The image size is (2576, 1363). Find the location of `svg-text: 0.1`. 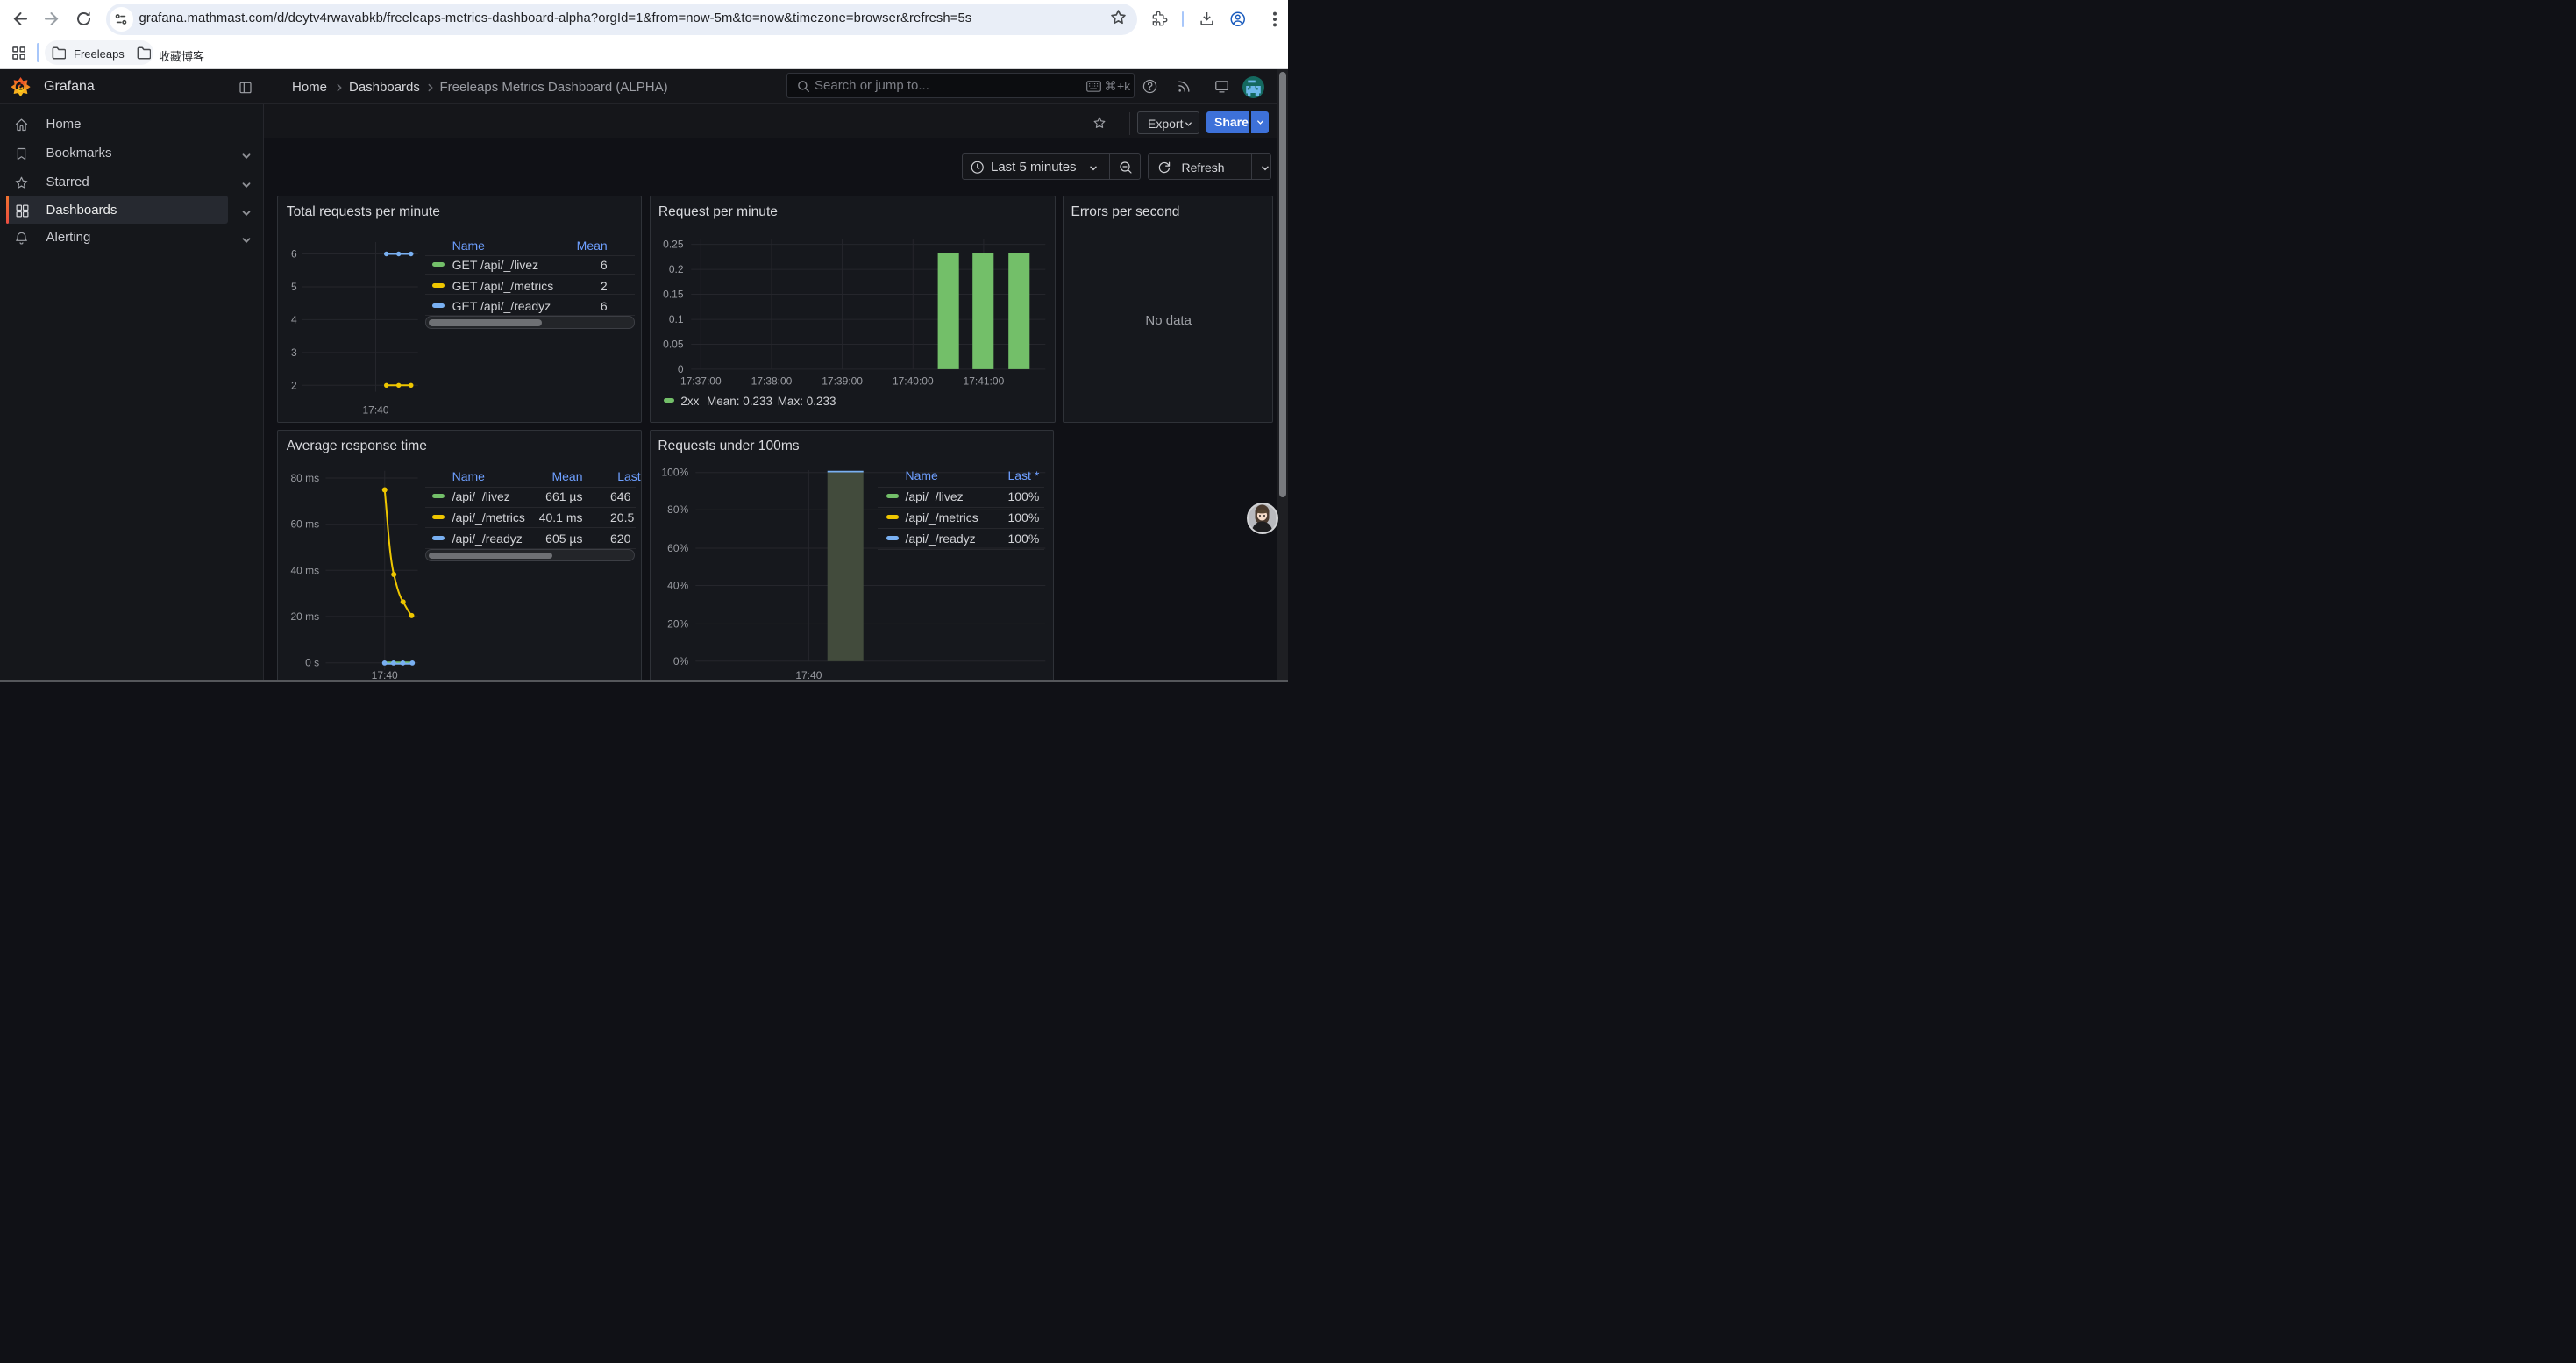

svg-text: 0.1 is located at coordinates (676, 319).